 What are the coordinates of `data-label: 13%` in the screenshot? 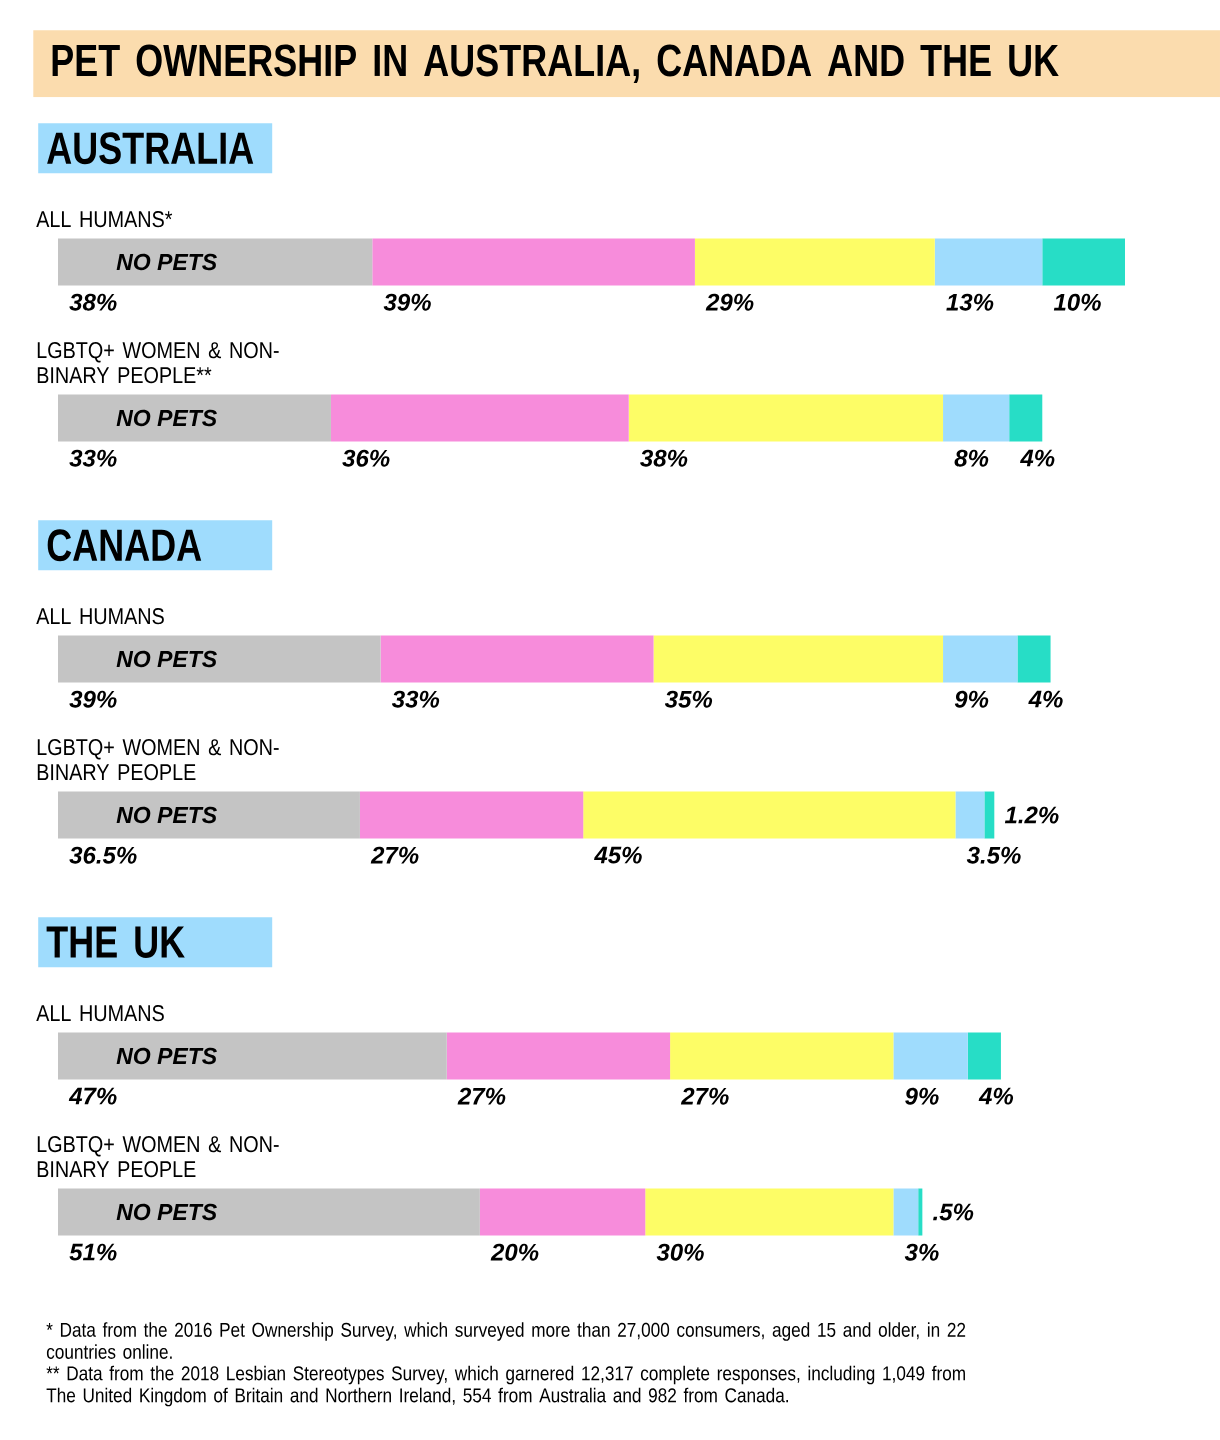 It's located at (970, 302).